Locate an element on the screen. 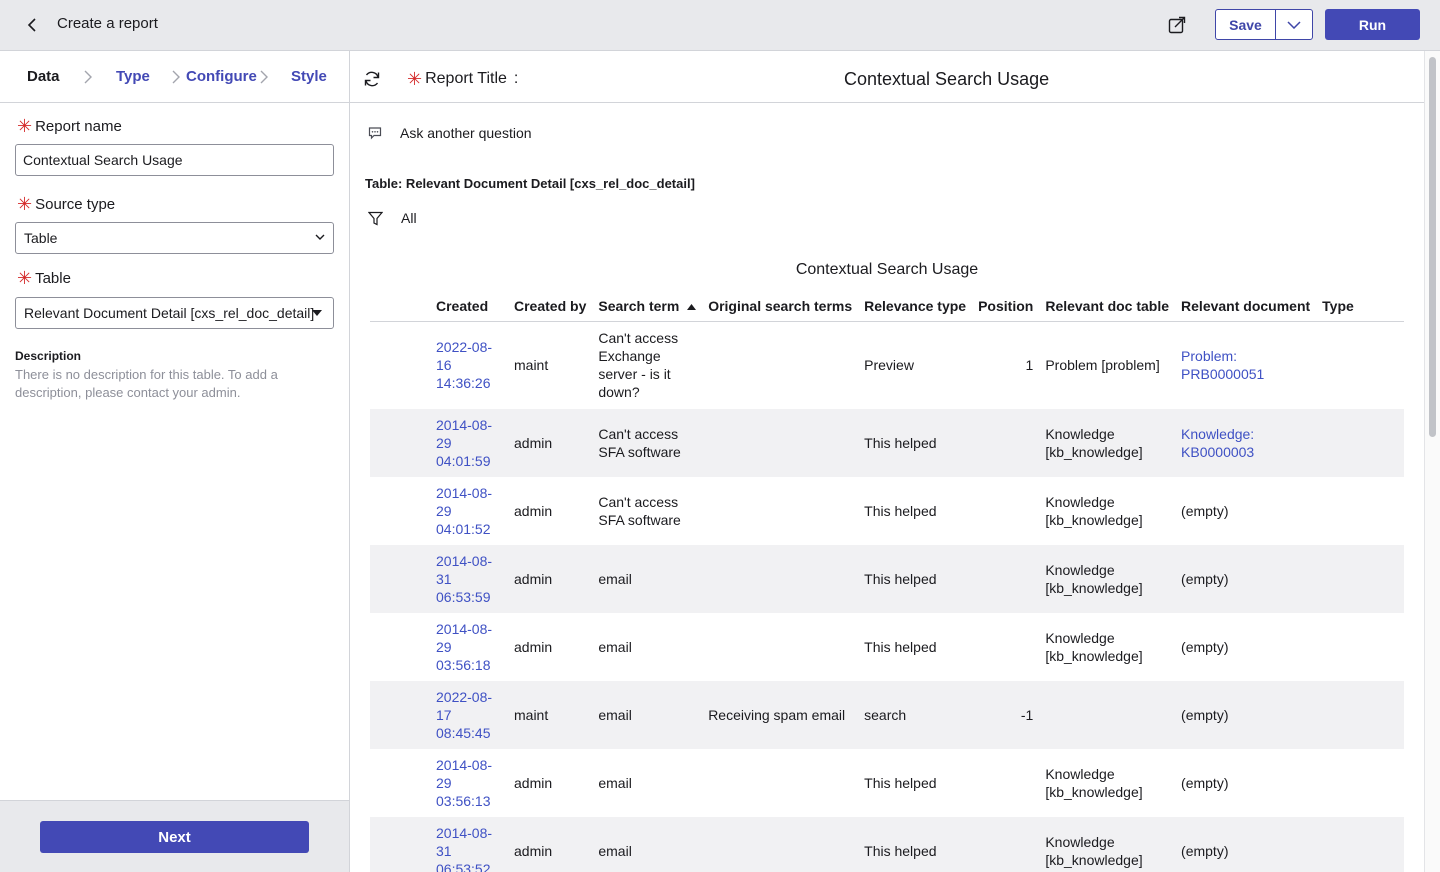 The width and height of the screenshot is (1440, 872). report-title-value: Contextual Search Usage is located at coordinates (947, 79).